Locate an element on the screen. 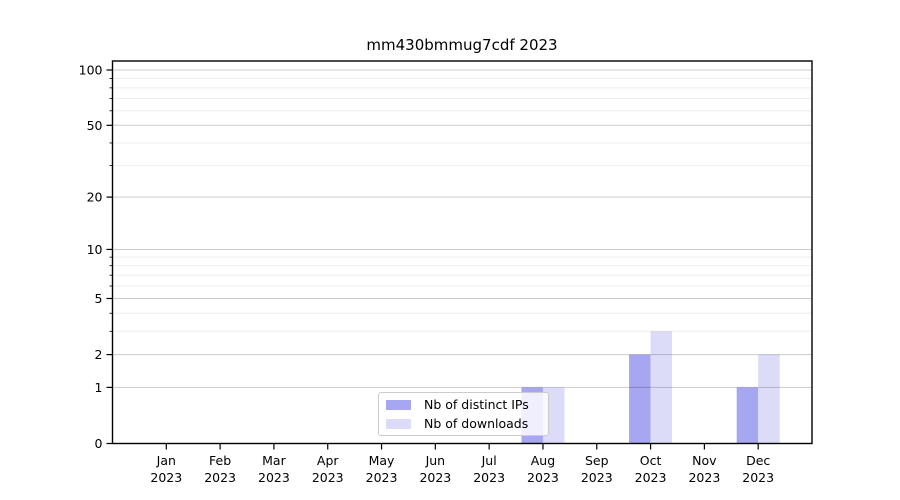 Image resolution: width=900 pixels, height=500 pixels. y-tick-label-10: 10 is located at coordinates (95, 249).